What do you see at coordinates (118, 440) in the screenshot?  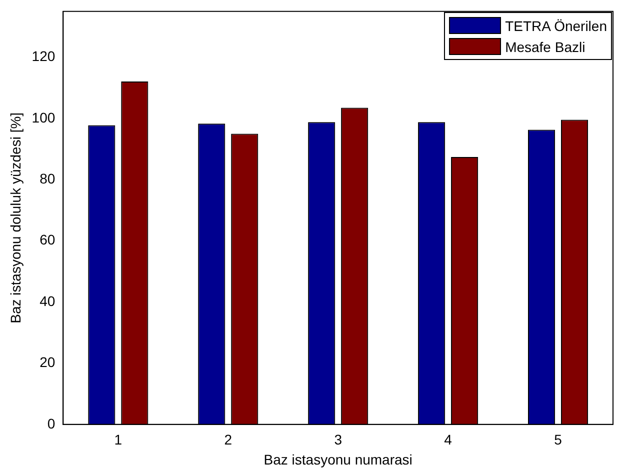 I see `x-tick-label: 1` at bounding box center [118, 440].